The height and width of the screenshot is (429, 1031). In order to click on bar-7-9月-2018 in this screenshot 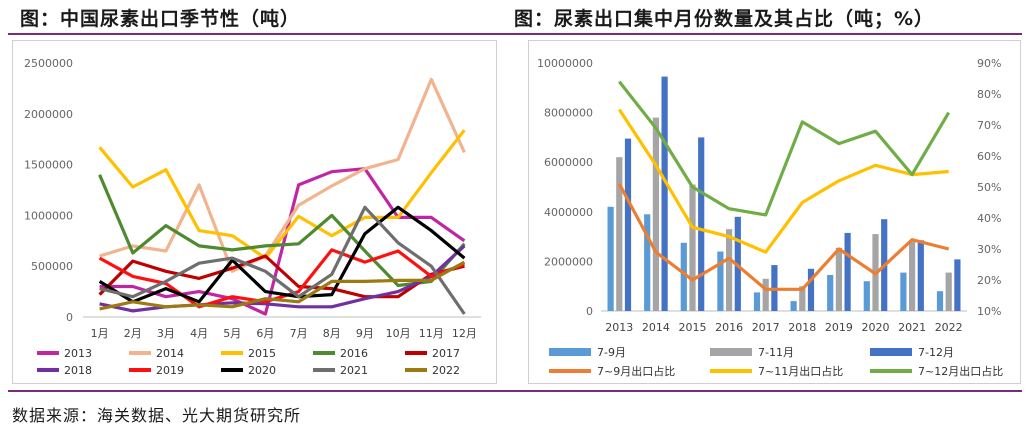, I will do `click(793, 306)`.